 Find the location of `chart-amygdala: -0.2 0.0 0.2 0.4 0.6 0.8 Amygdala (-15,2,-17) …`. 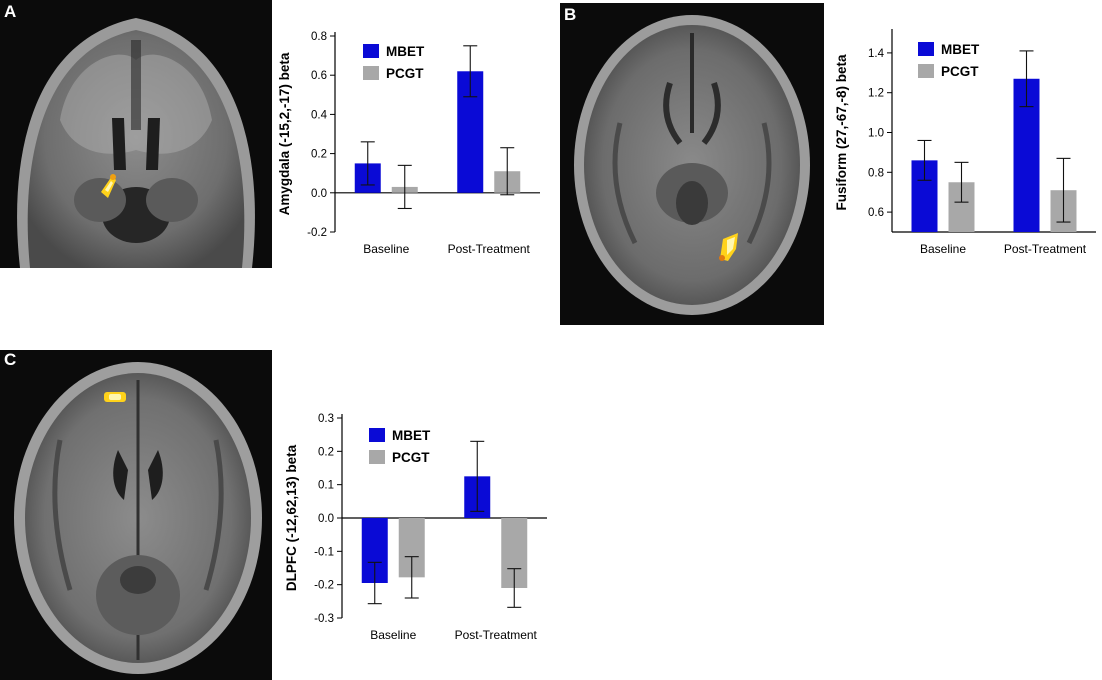

chart-amygdala: -0.2 0.0 0.2 0.4 0.6 0.8 Amygdala (-15,2,-17) … is located at coordinates (415, 134).